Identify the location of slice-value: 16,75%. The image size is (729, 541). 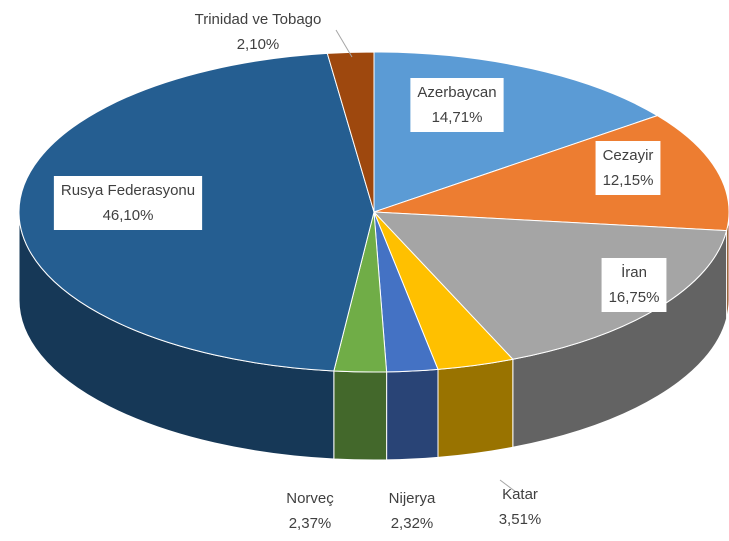
(634, 297).